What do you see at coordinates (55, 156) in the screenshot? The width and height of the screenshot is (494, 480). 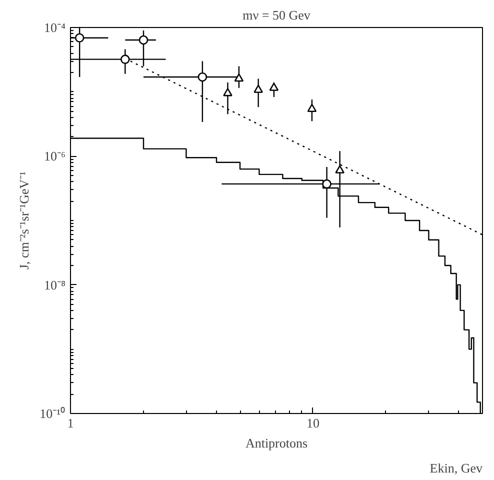 I see `y-tick-label: 10⁻⁶` at bounding box center [55, 156].